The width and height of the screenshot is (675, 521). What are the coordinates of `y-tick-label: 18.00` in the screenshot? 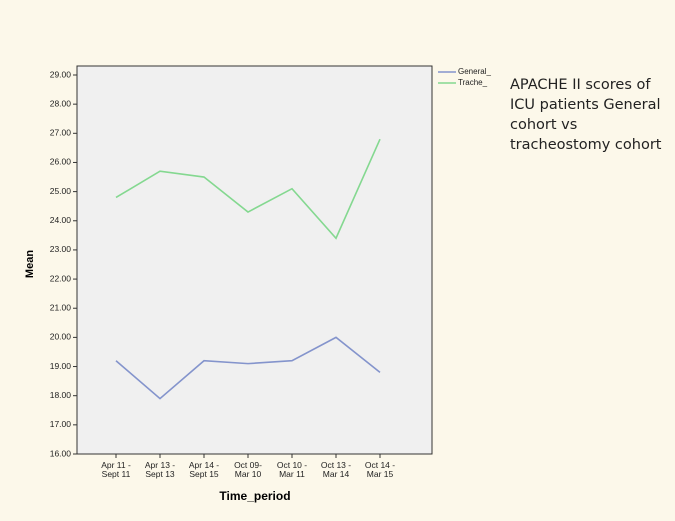 It's located at (61, 395).